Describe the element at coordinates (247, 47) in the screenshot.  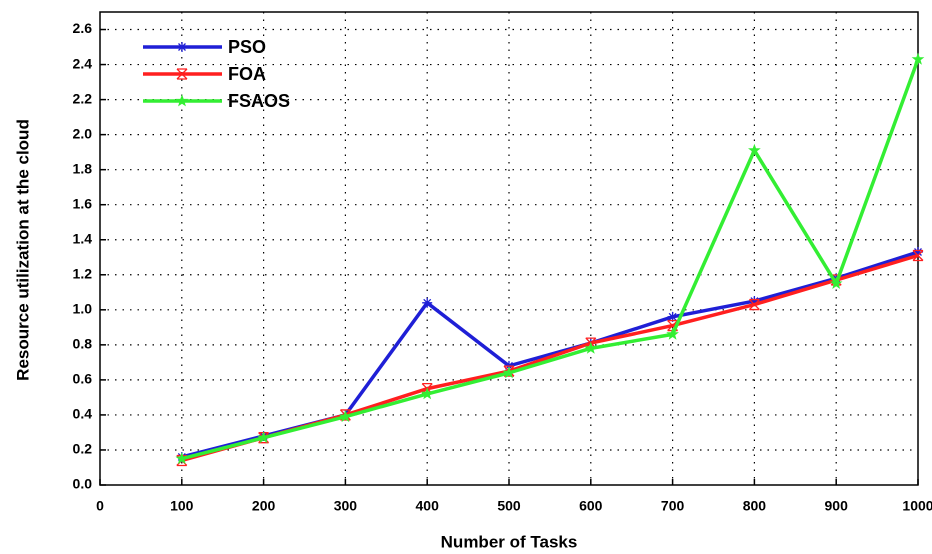
I see `legend-label: PSO` at that location.